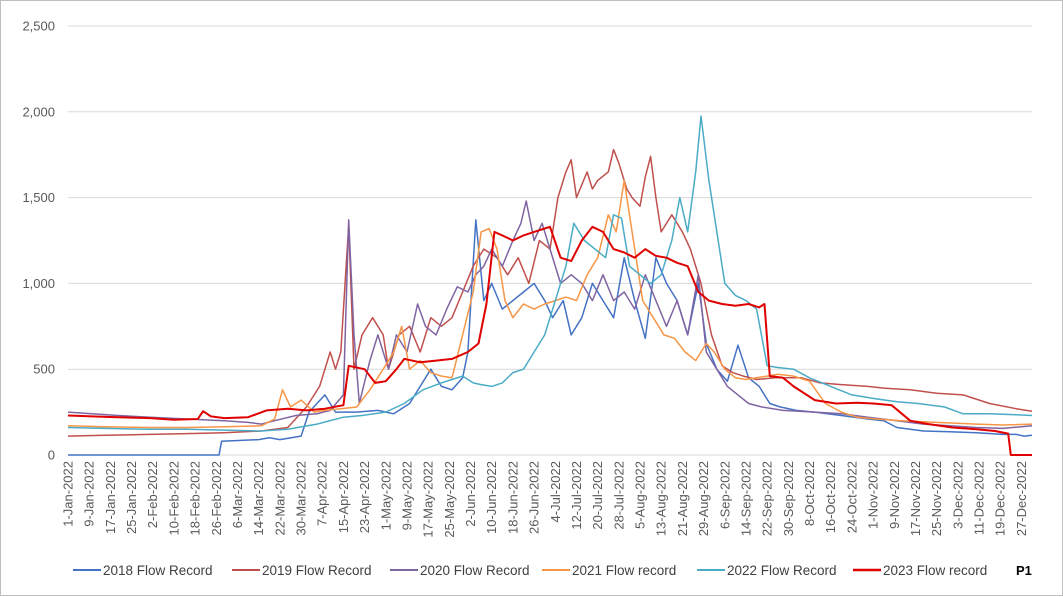  I want to click on x-tick-label: 9-May-2022, so click(406, 495).